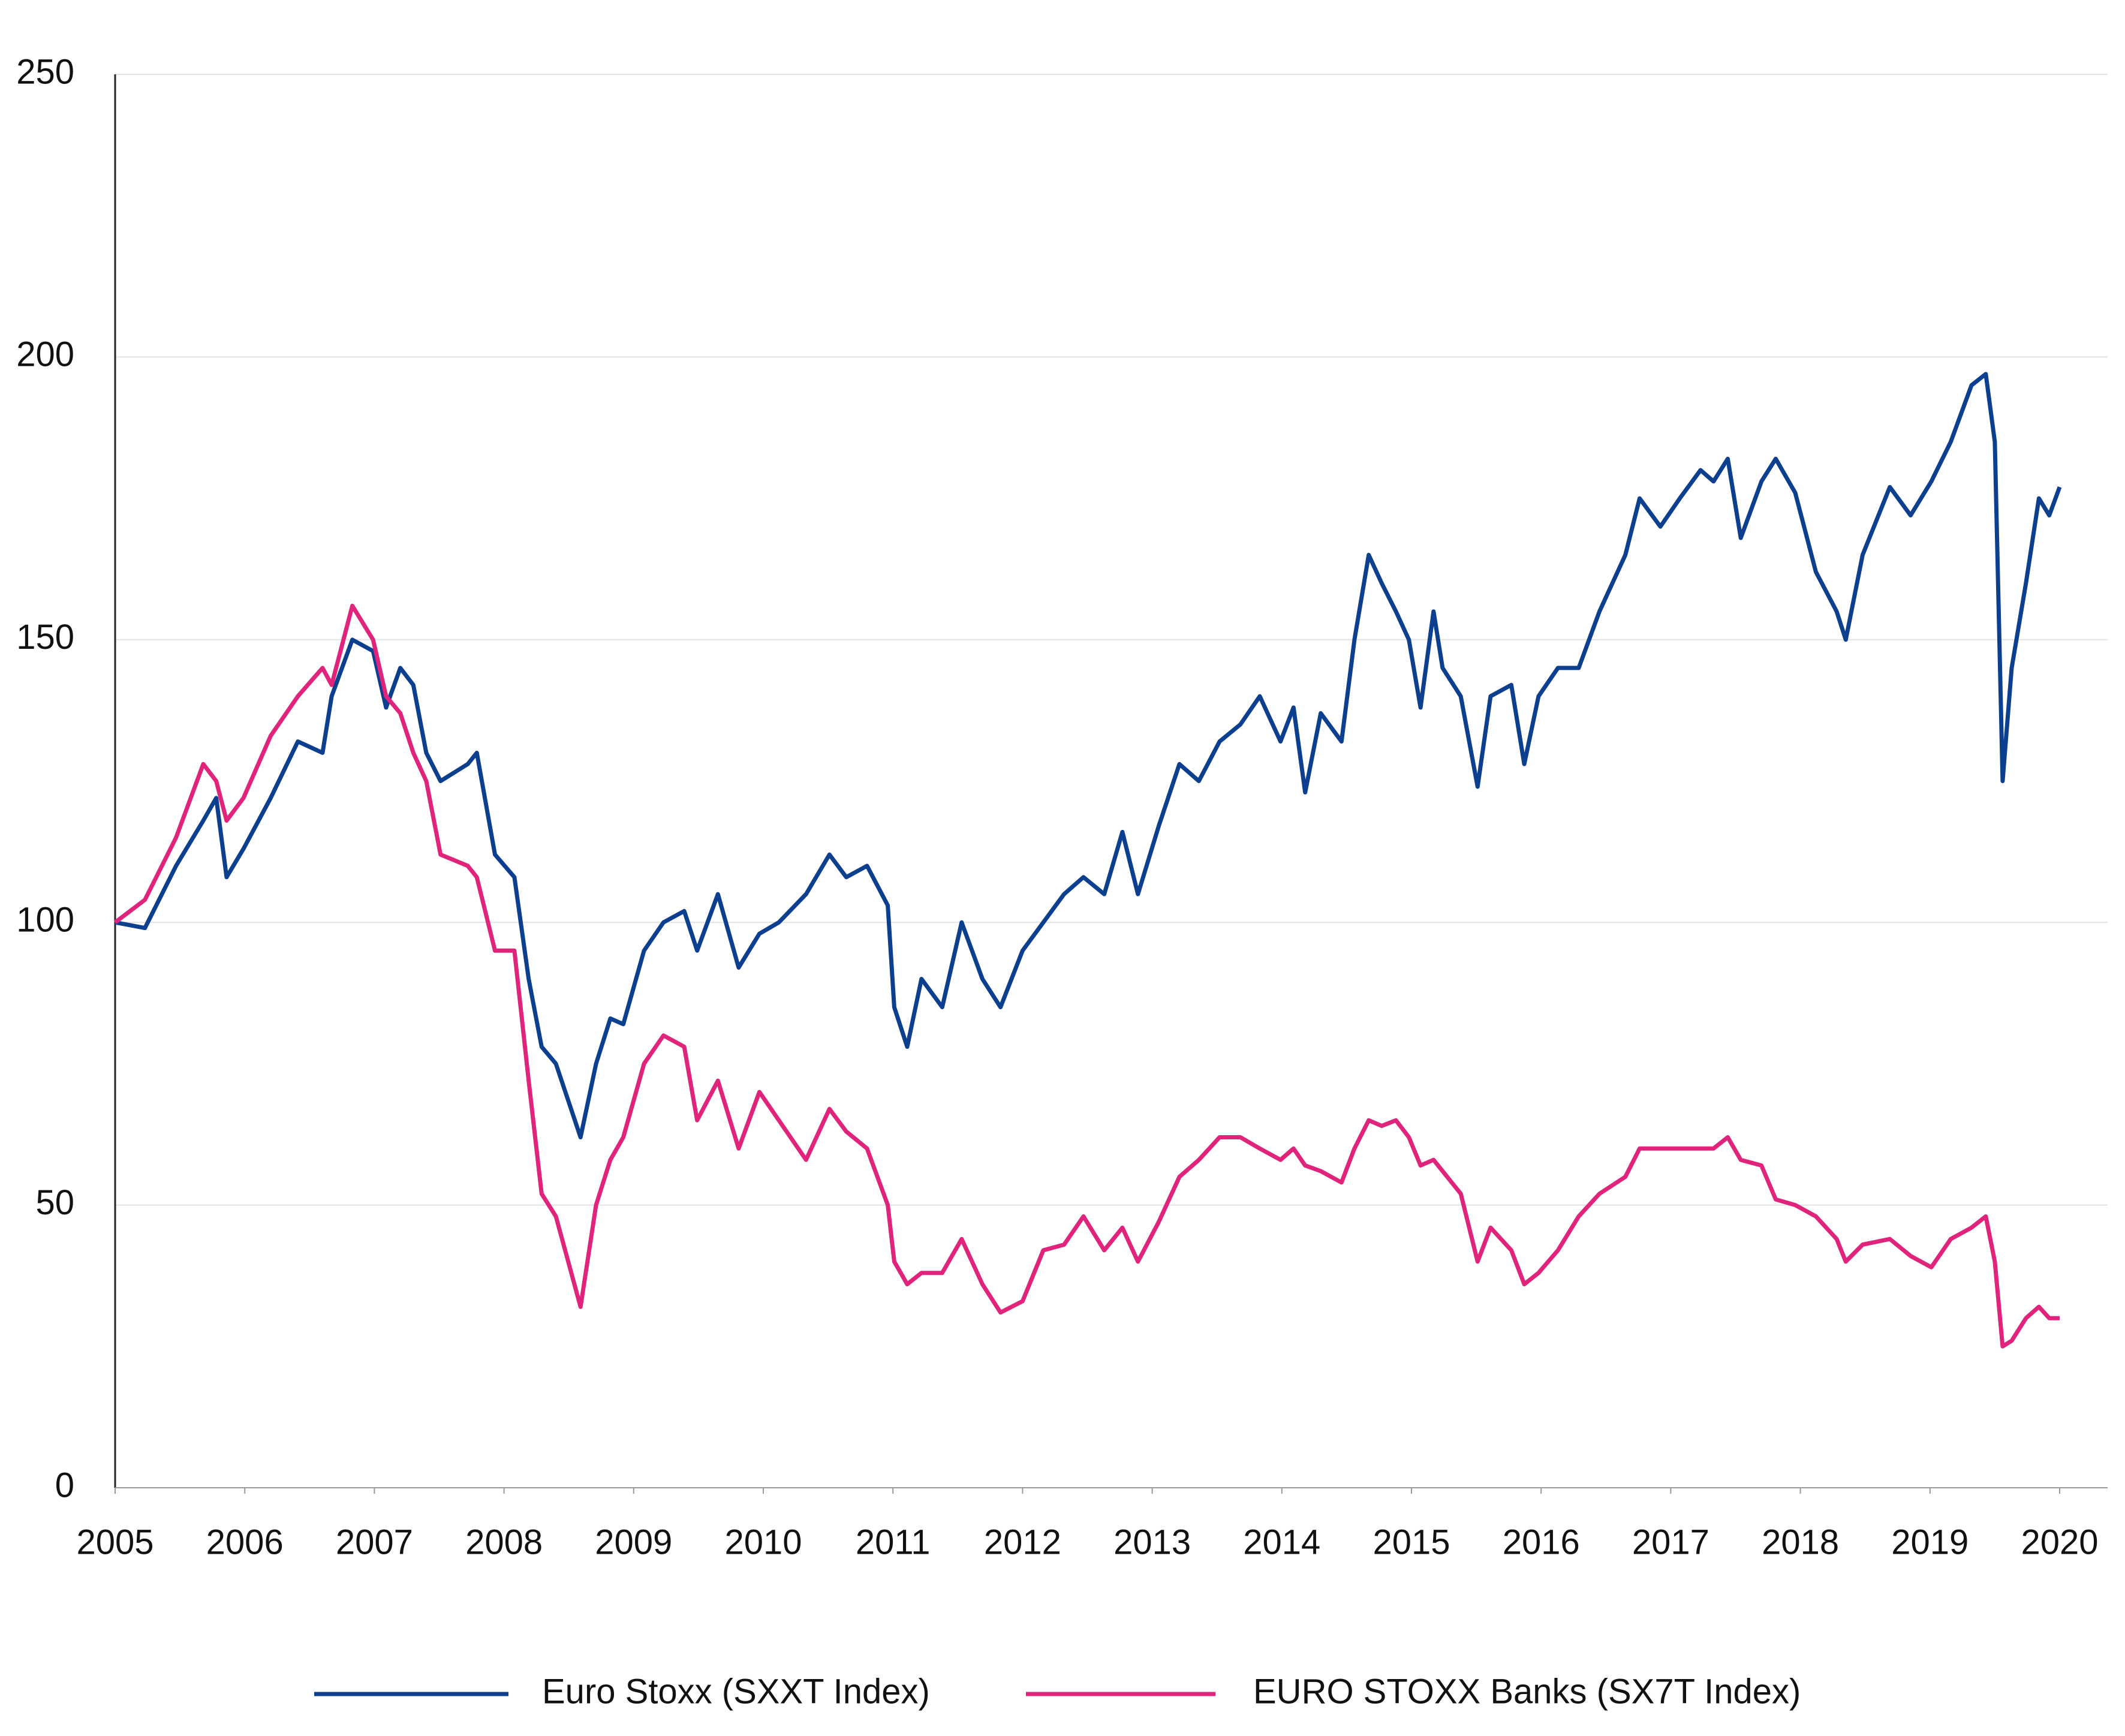 The width and height of the screenshot is (2125, 1736). What do you see at coordinates (115, 1542) in the screenshot?
I see `x-tick-label: 2005` at bounding box center [115, 1542].